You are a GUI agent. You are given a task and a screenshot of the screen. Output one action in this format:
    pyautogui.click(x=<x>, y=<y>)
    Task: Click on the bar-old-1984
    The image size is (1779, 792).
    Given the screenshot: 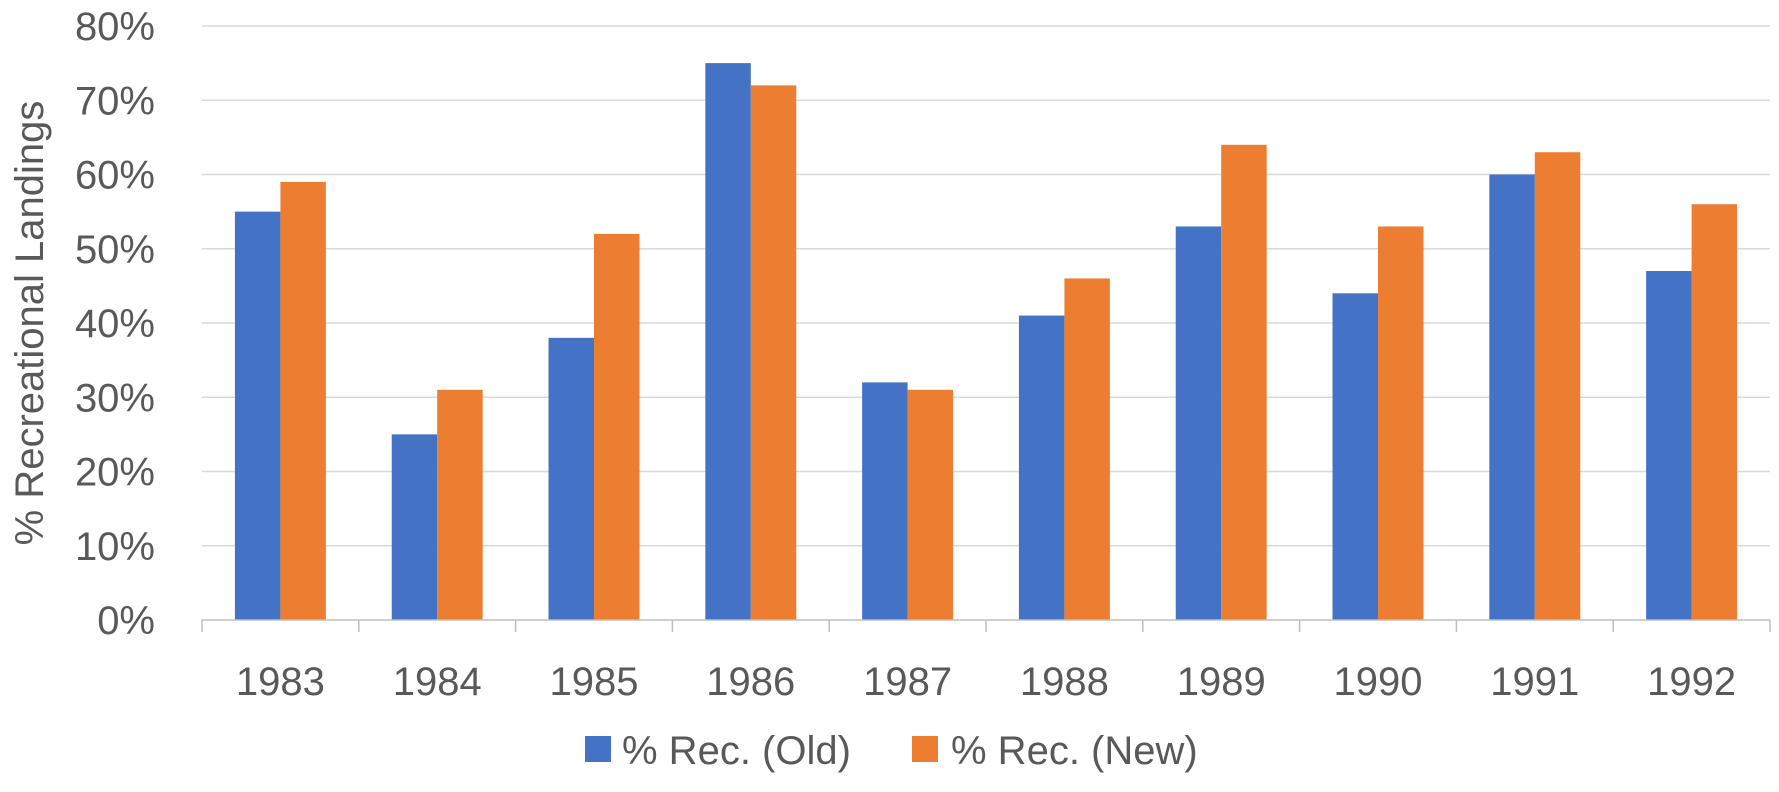 What is the action you would take?
    pyautogui.click(x=414, y=527)
    